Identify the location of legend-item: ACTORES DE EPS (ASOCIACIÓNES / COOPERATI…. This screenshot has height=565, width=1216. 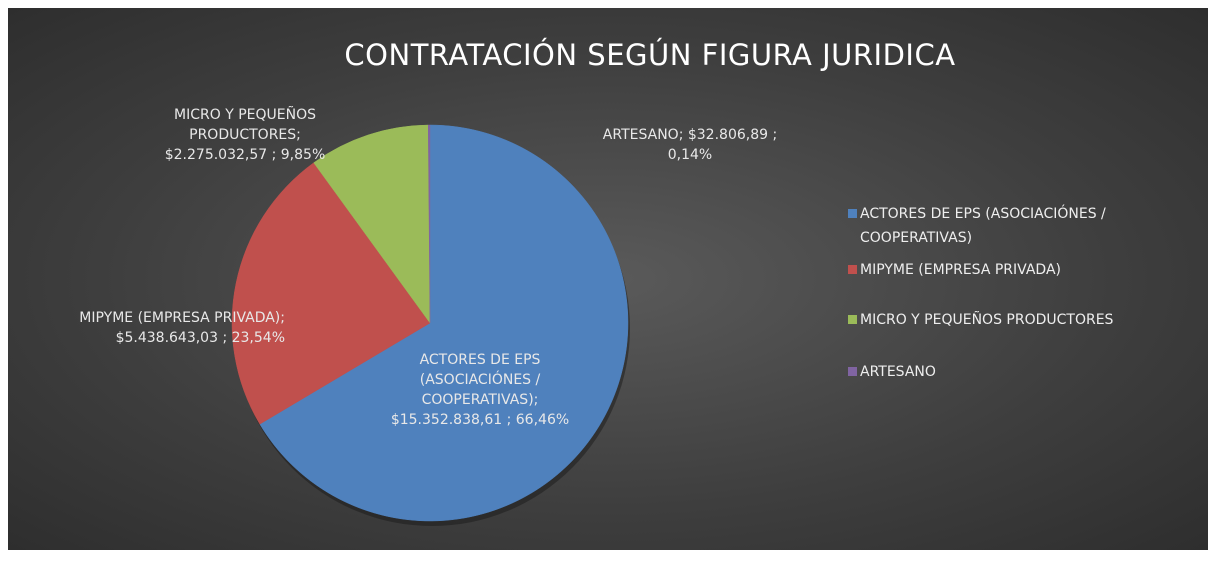
(1003, 226).